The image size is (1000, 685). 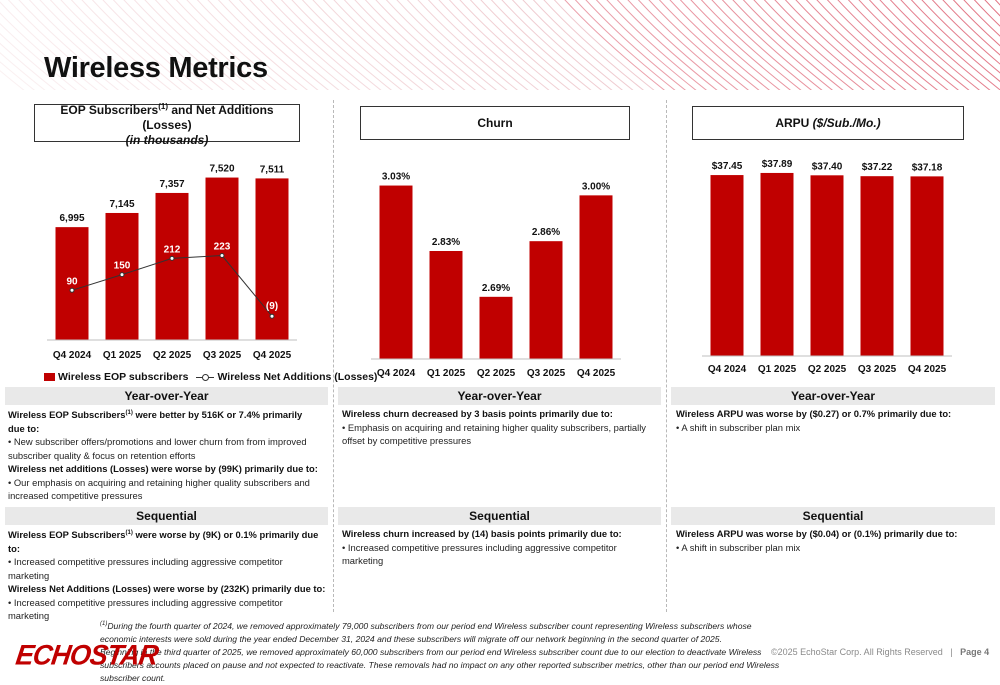 I want to click on net-additions-label: 150, so click(x=122, y=266).